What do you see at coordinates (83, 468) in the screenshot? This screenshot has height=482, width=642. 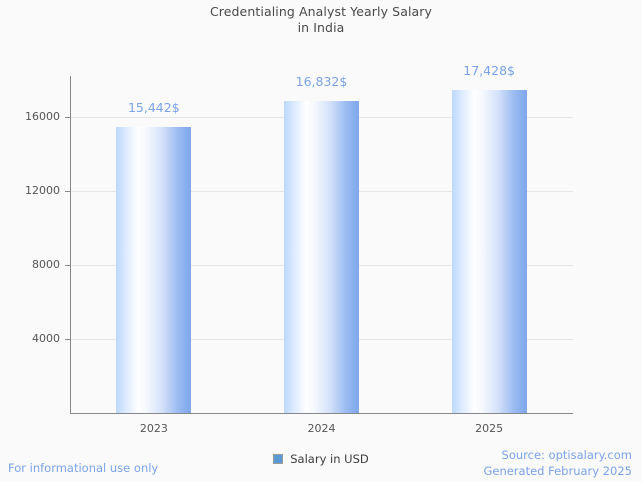 I see `footer-disclaimer: For informational use only` at bounding box center [83, 468].